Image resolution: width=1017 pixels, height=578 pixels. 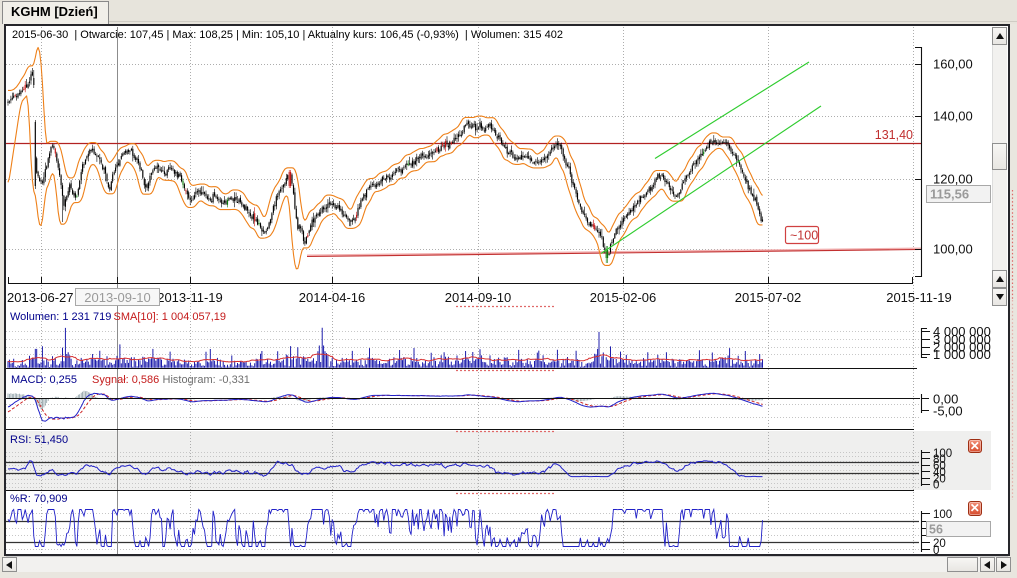 What do you see at coordinates (953, 179) in the screenshot?
I see `svg-text: 120,00` at bounding box center [953, 179].